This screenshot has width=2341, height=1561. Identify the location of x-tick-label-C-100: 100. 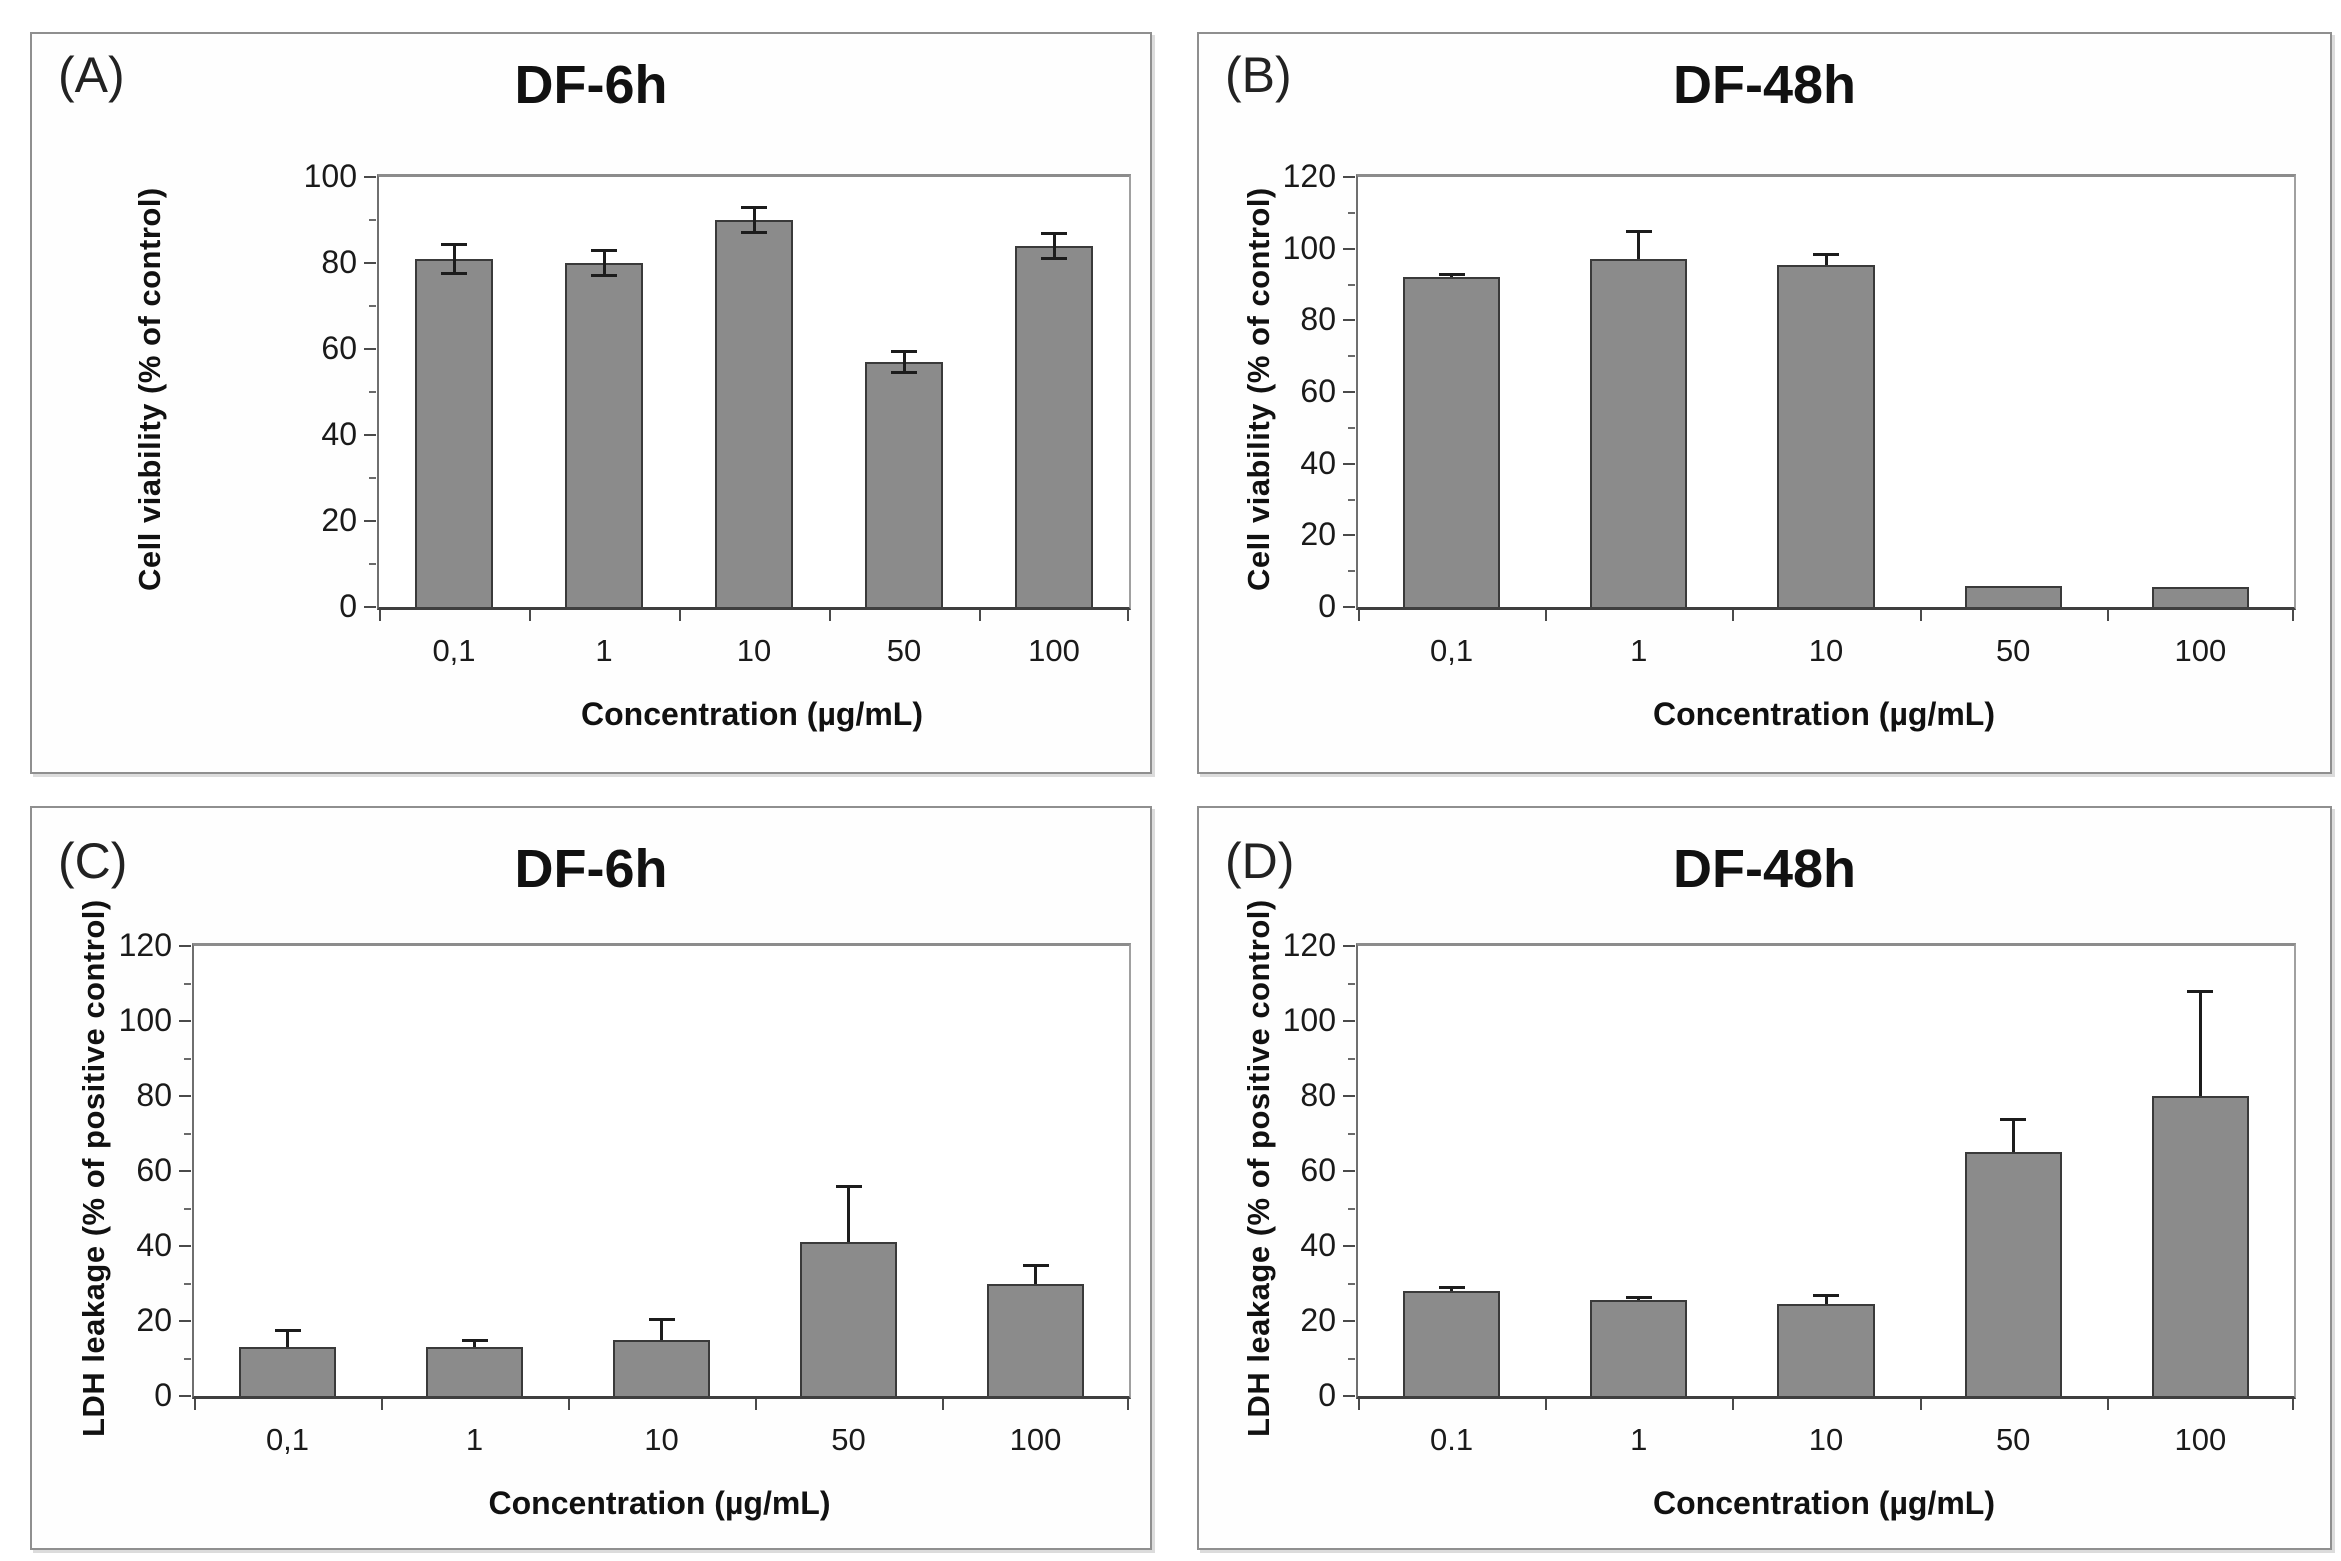
(1035, 1439).